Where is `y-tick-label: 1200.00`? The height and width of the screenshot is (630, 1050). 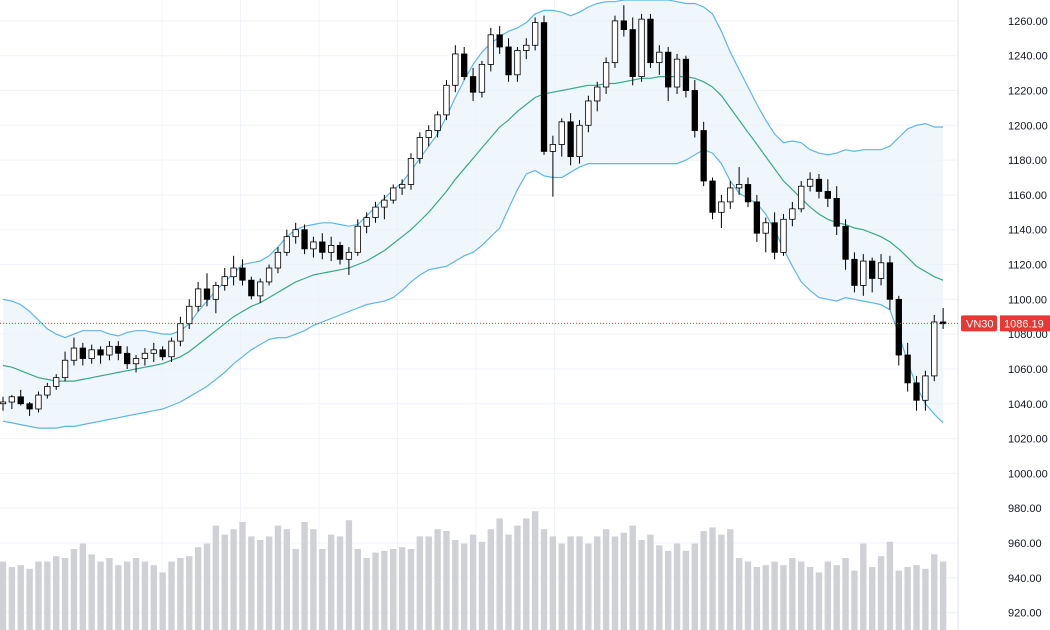 y-tick-label: 1200.00 is located at coordinates (1028, 126).